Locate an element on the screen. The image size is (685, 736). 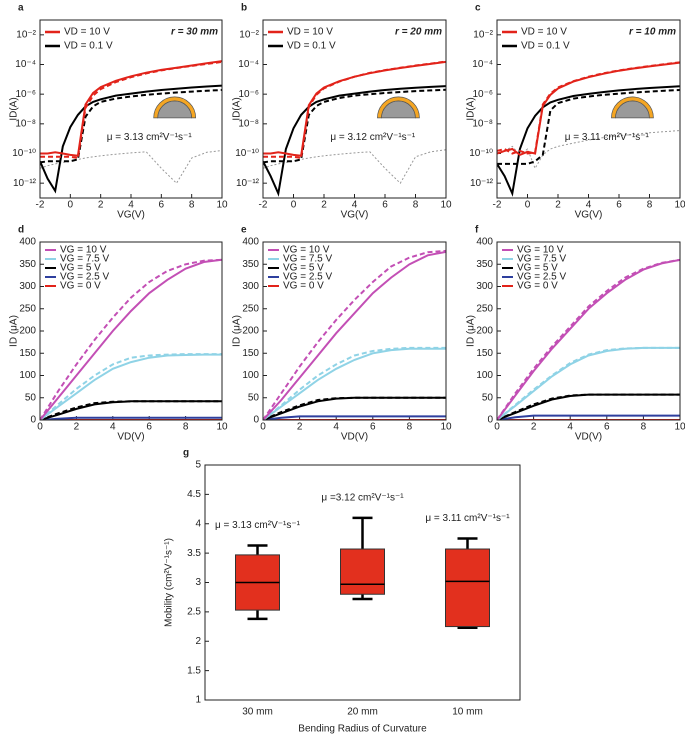
y-tick-label: 3 is located at coordinates (198, 582).